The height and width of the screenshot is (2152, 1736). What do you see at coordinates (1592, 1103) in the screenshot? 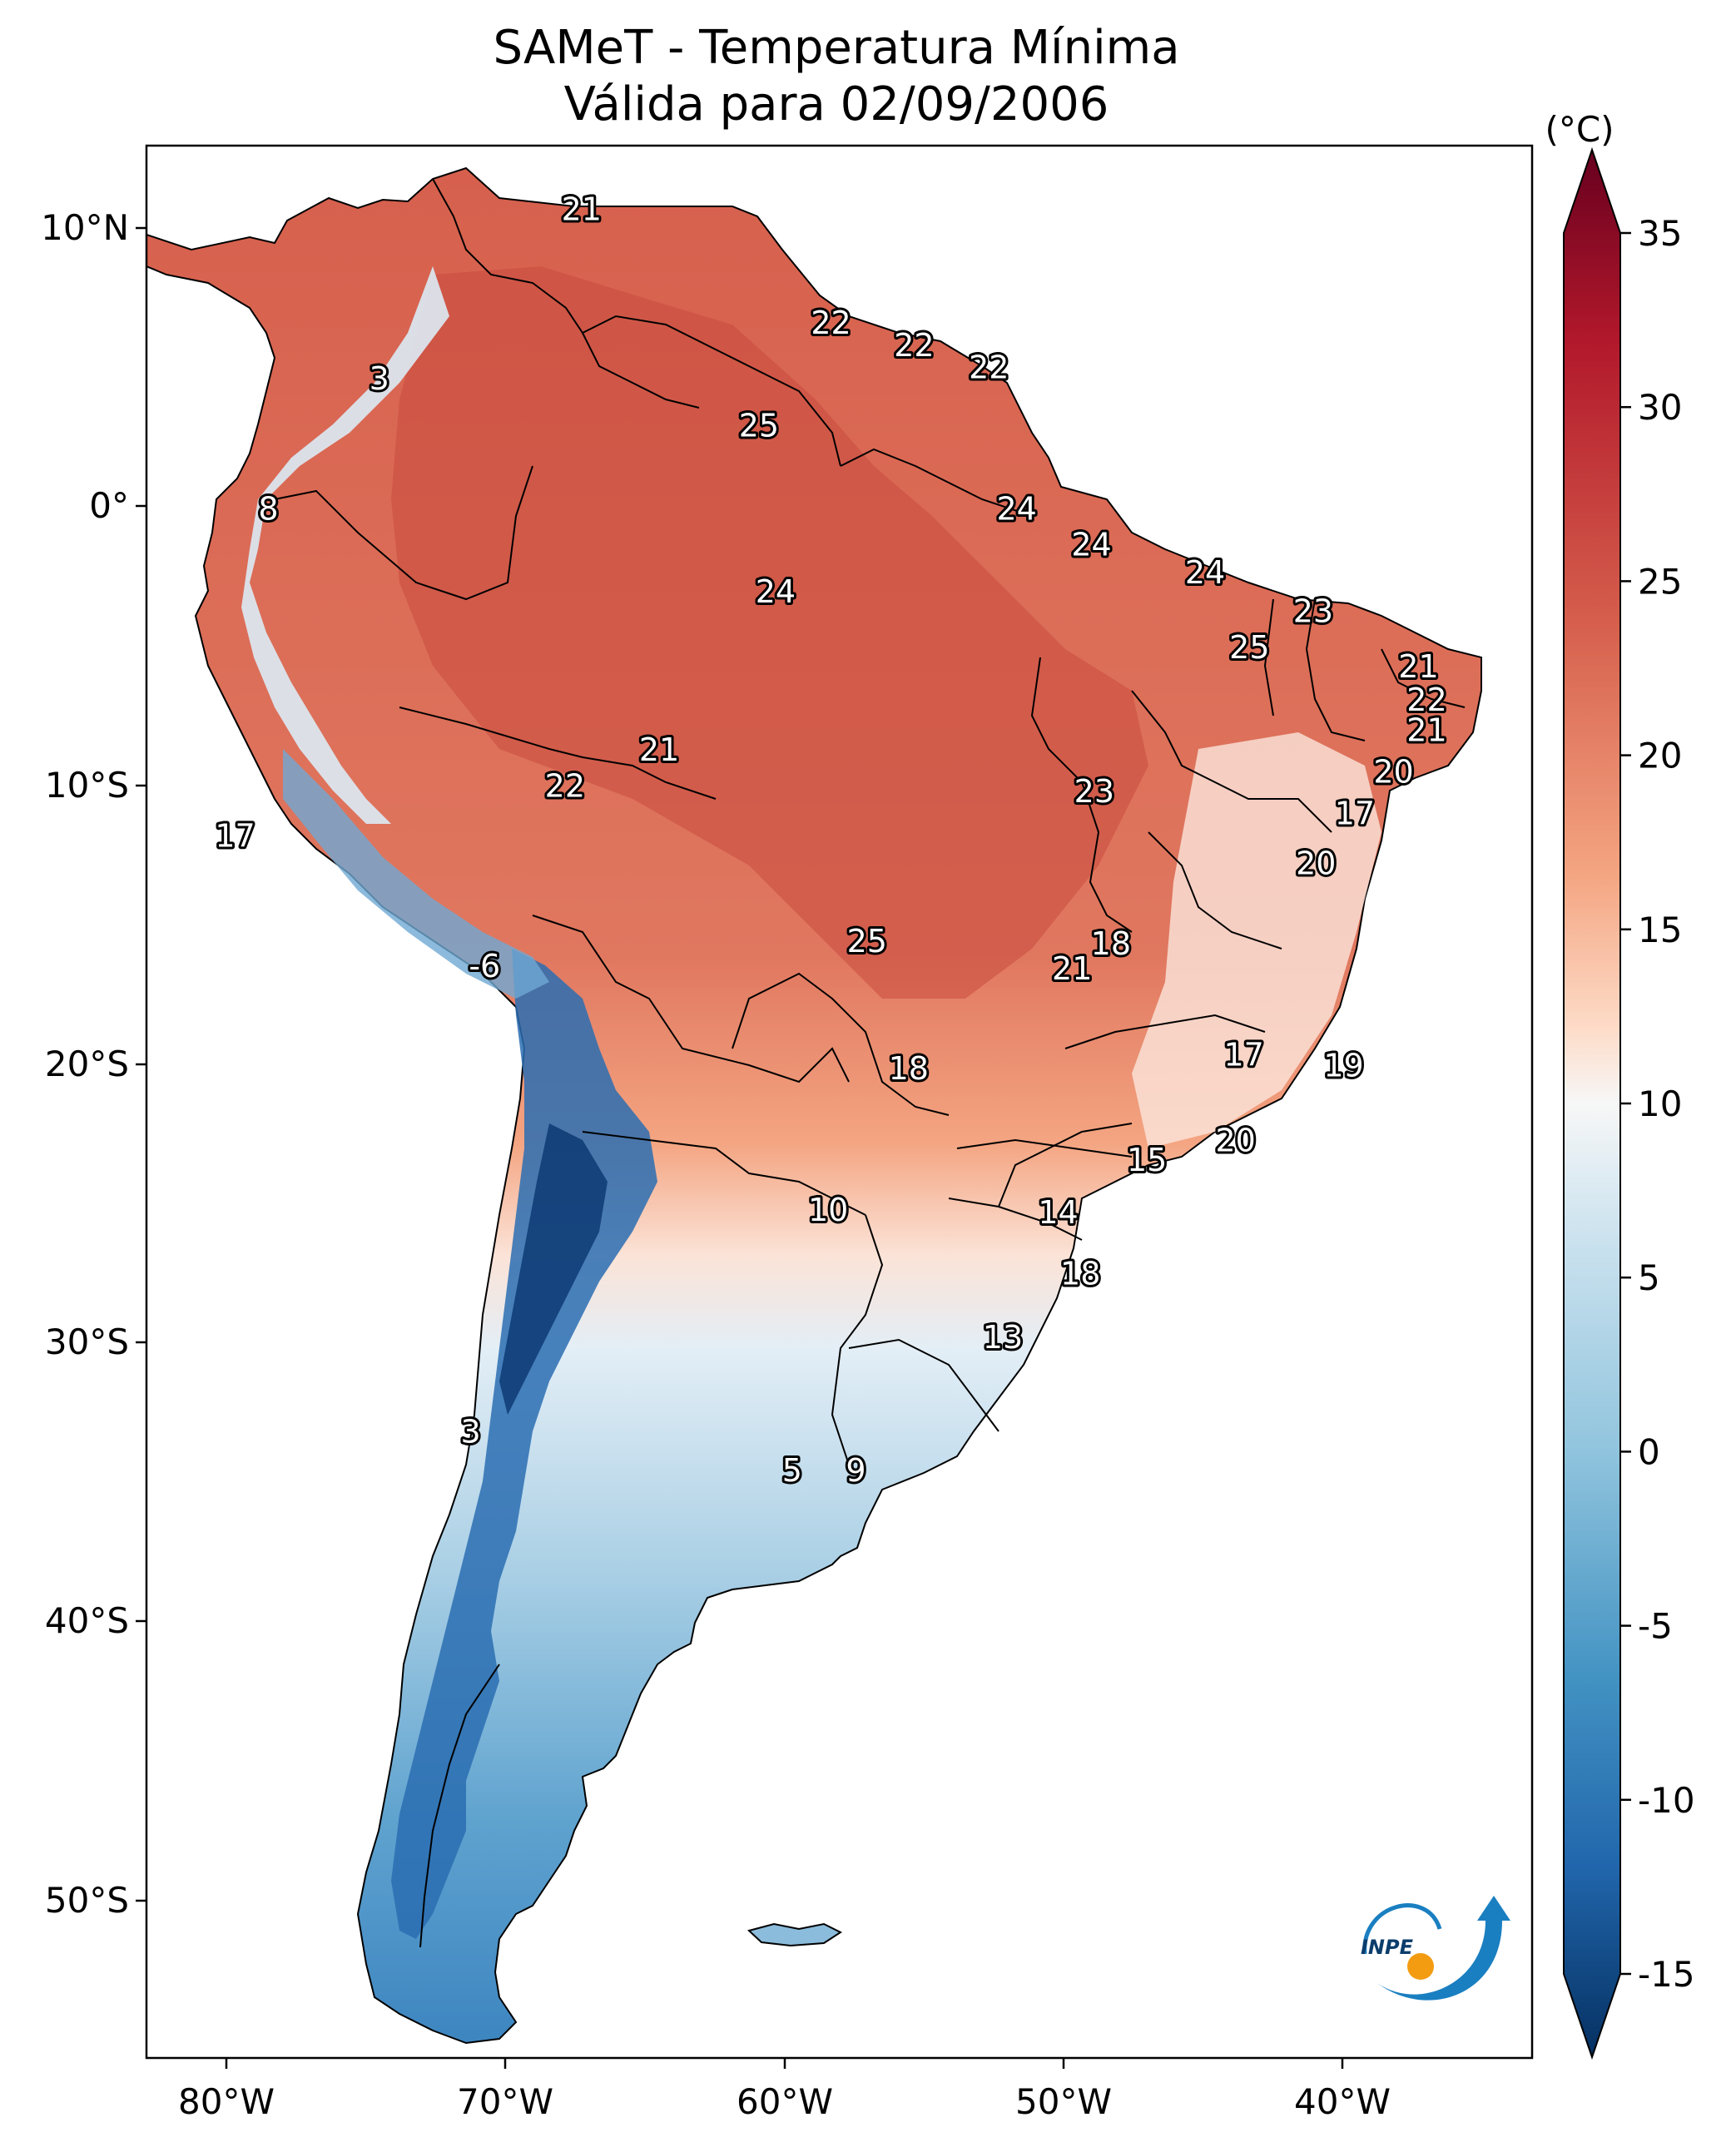
I see `colorbar-body` at bounding box center [1592, 1103].